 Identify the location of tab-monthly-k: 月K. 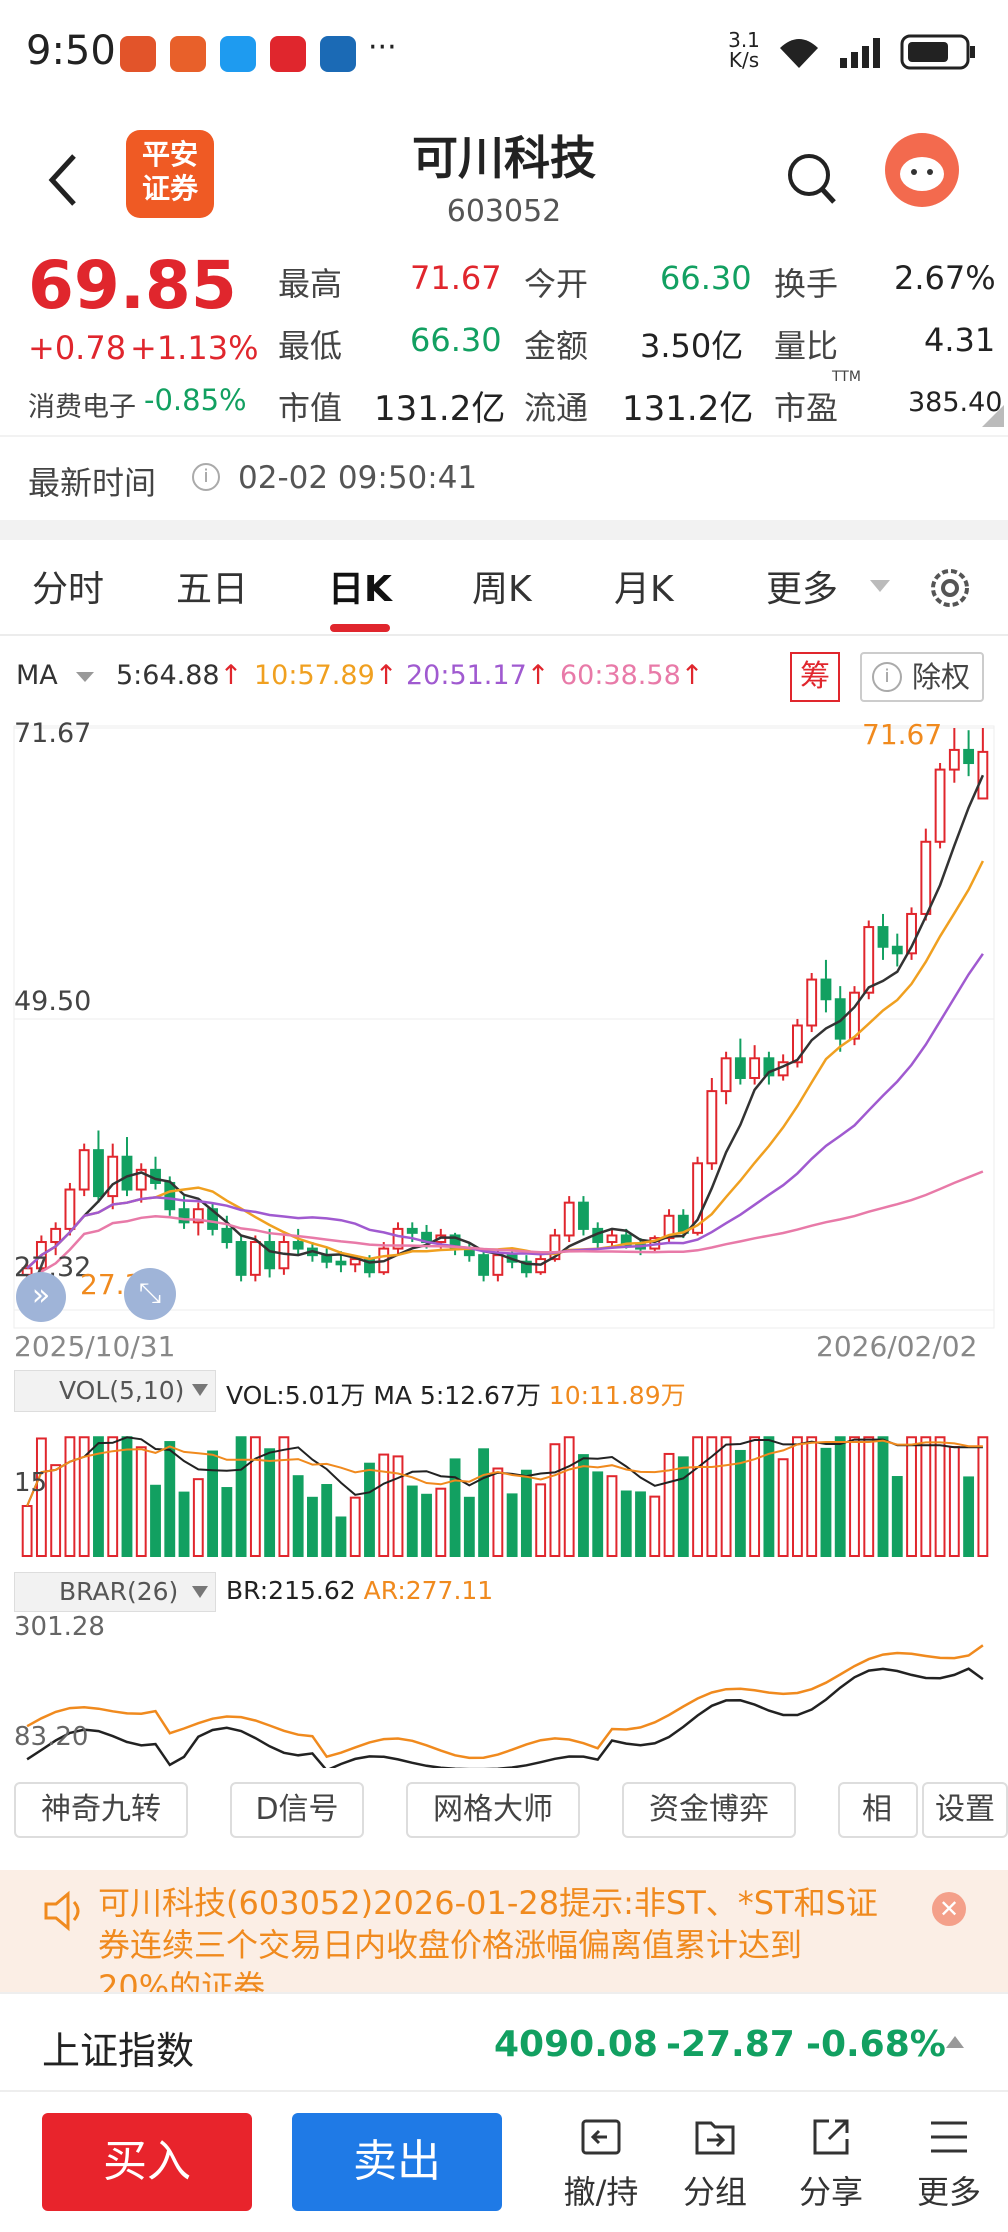
(644, 589).